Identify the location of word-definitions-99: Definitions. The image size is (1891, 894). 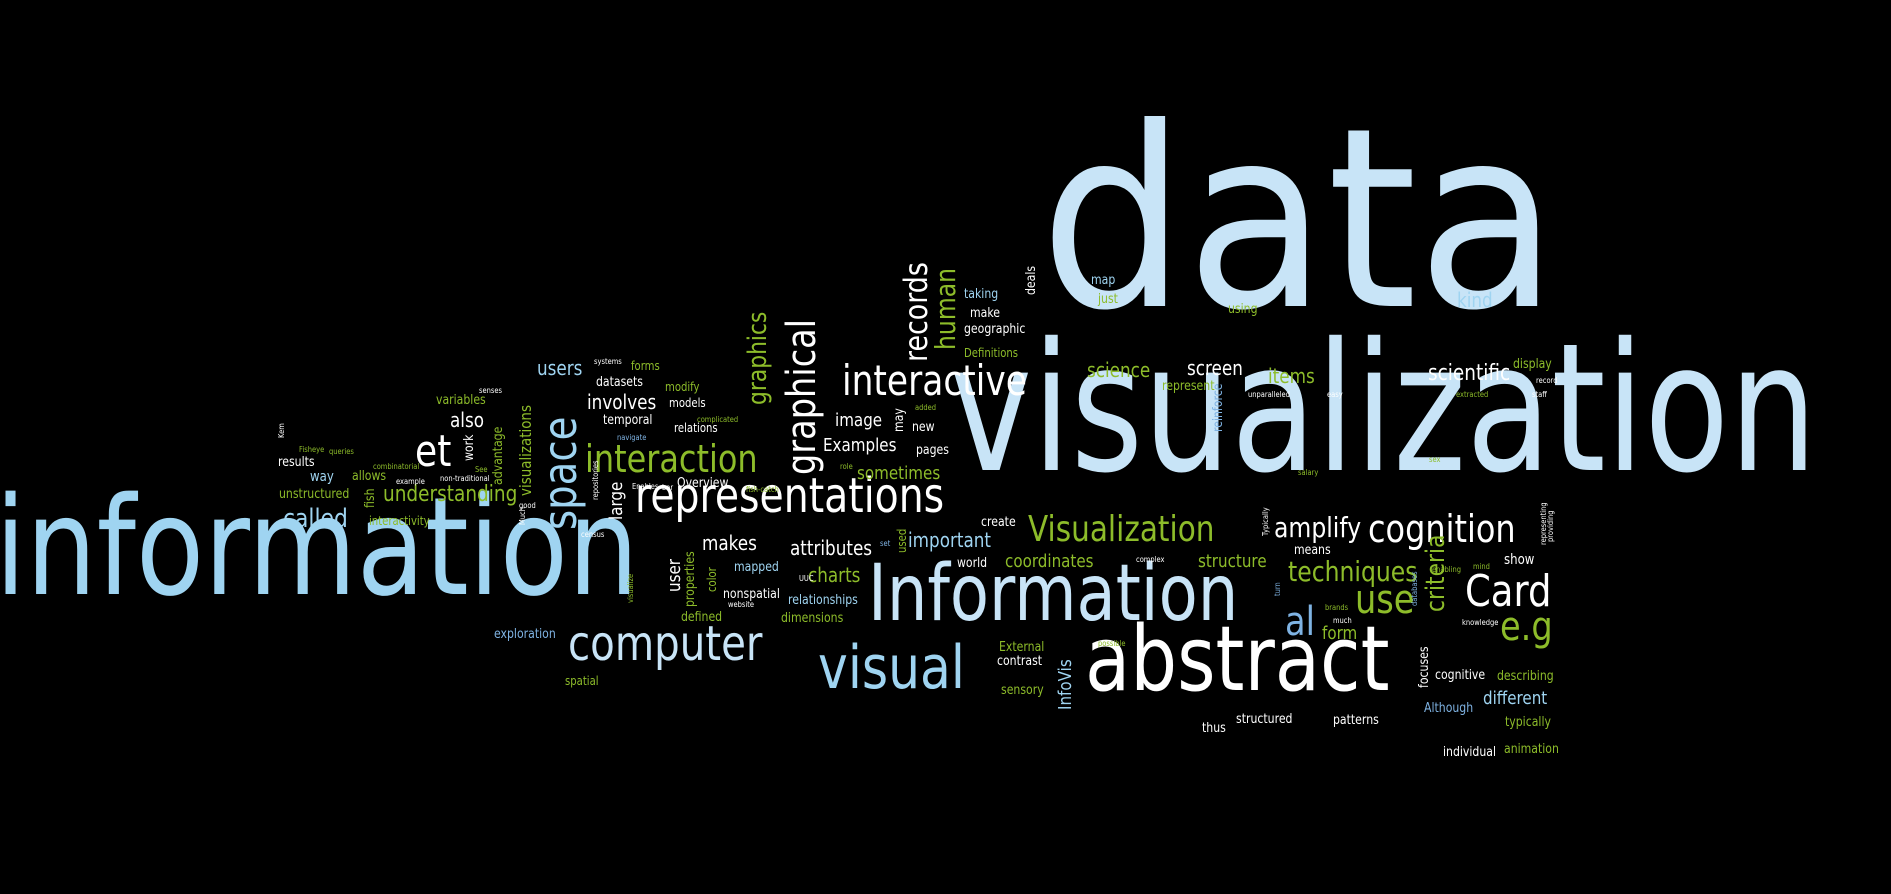
(991, 353).